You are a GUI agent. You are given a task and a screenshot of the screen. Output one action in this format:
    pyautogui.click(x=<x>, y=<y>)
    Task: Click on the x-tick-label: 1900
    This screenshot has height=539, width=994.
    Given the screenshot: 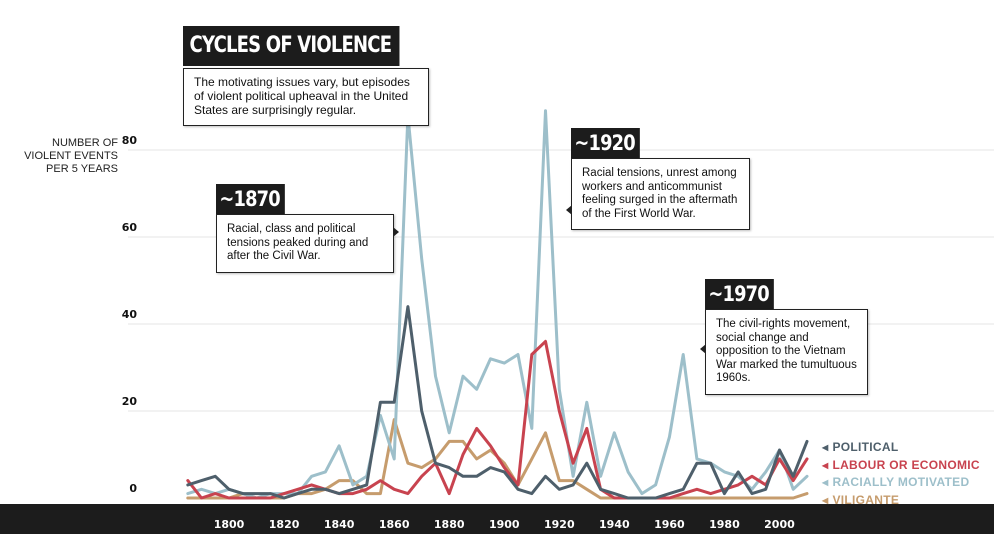 What is the action you would take?
    pyautogui.click(x=504, y=524)
    